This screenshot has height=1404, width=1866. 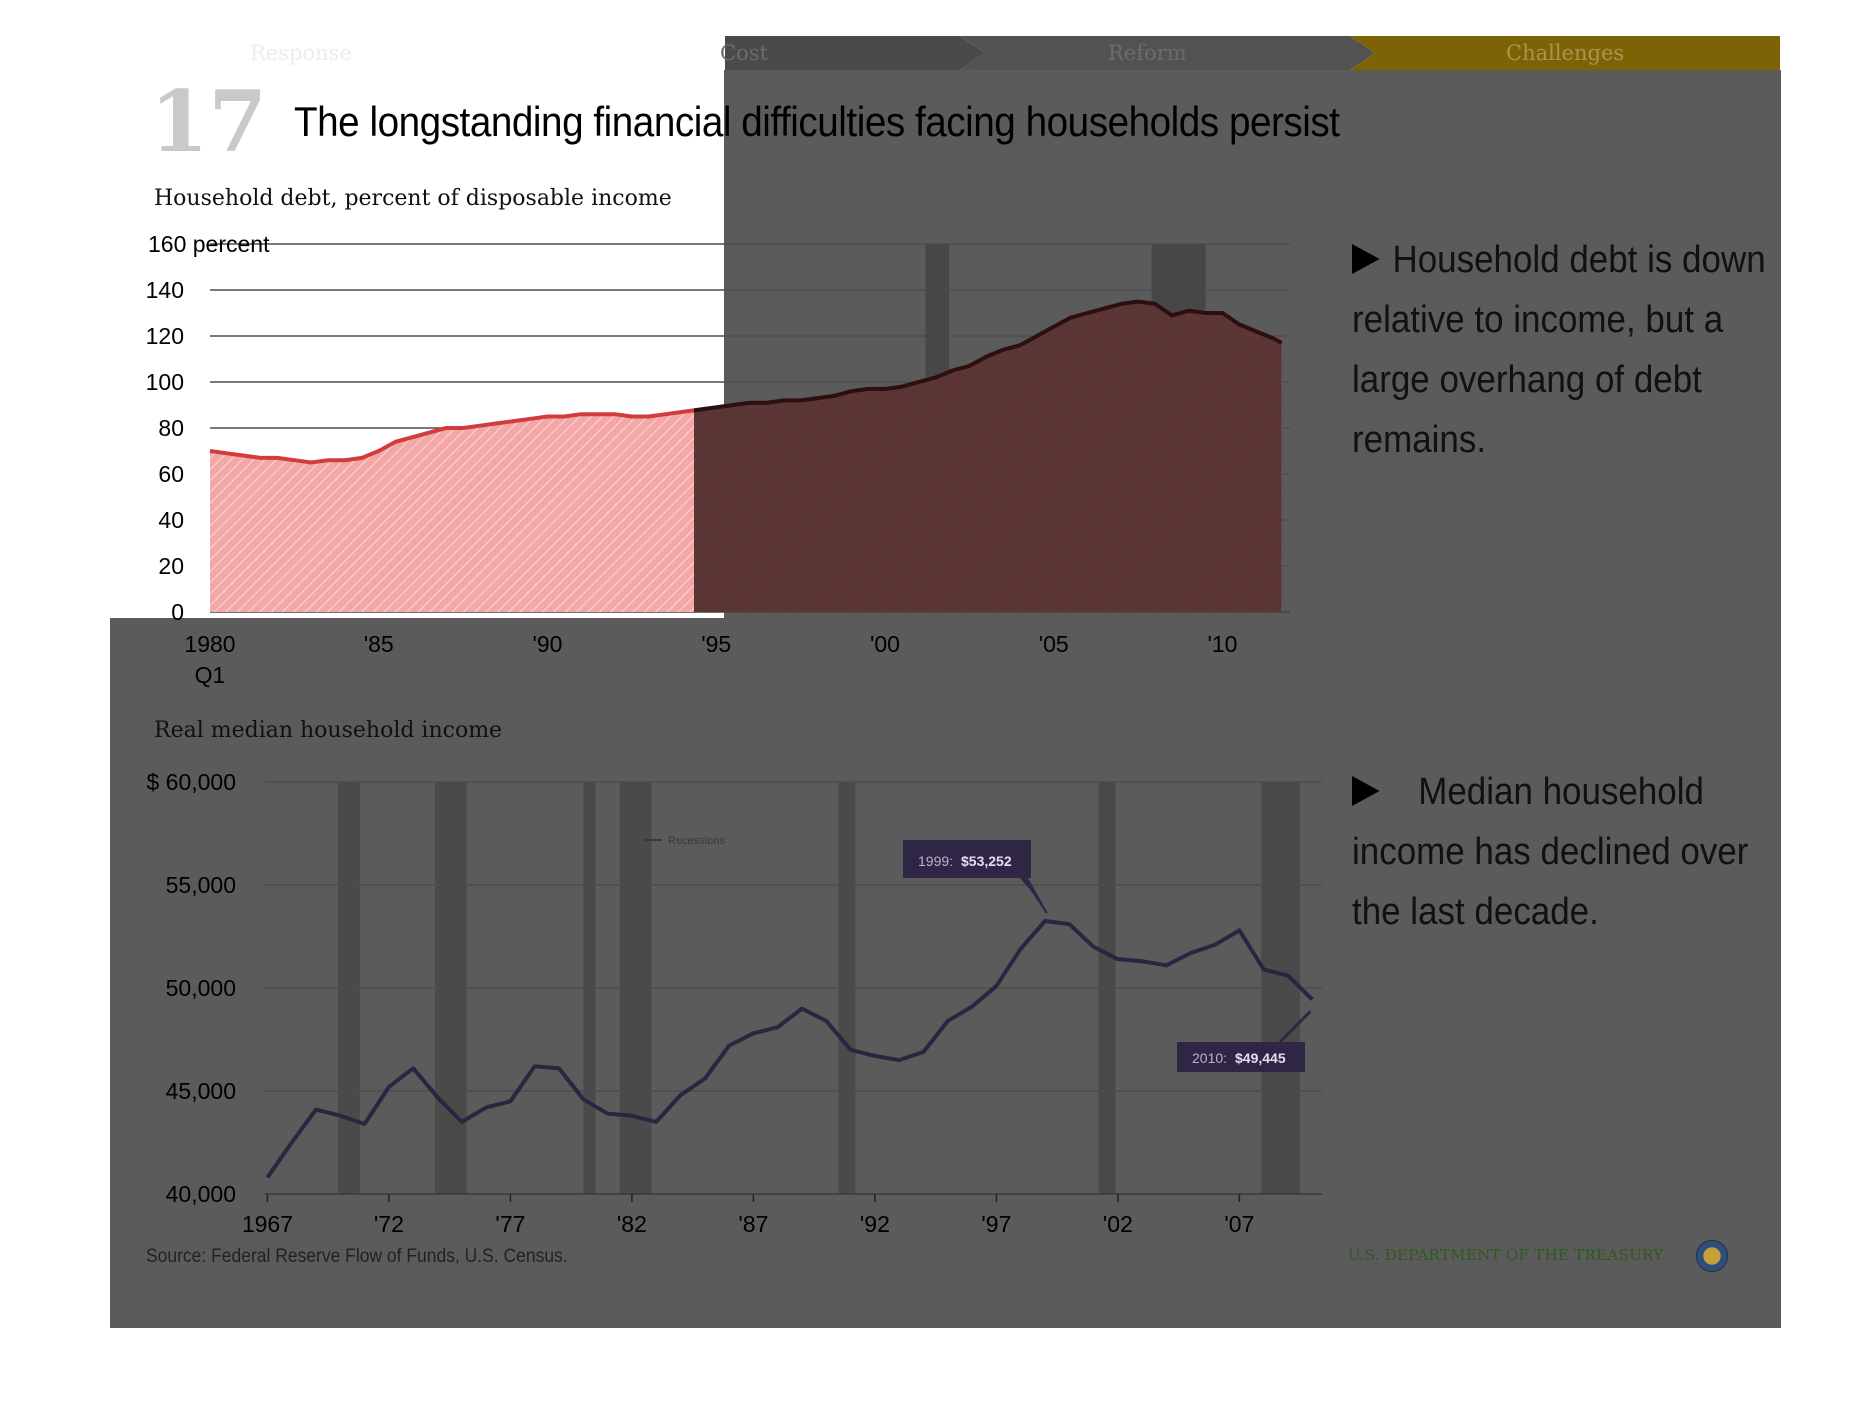 What do you see at coordinates (1118, 1224) in the screenshot?
I see `income-xtick-label: '02` at bounding box center [1118, 1224].